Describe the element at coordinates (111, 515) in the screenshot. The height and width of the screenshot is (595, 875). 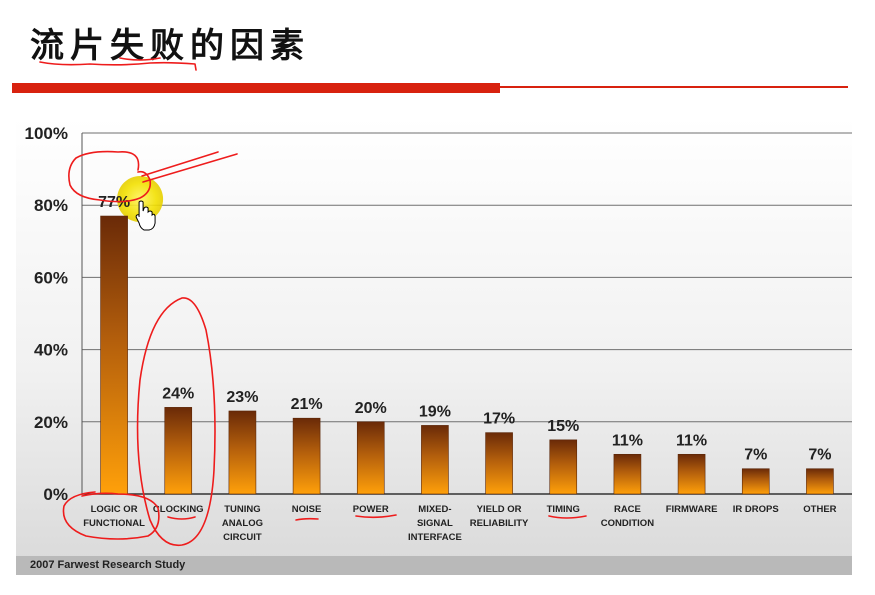
I see `annotation-circle-logic` at that location.